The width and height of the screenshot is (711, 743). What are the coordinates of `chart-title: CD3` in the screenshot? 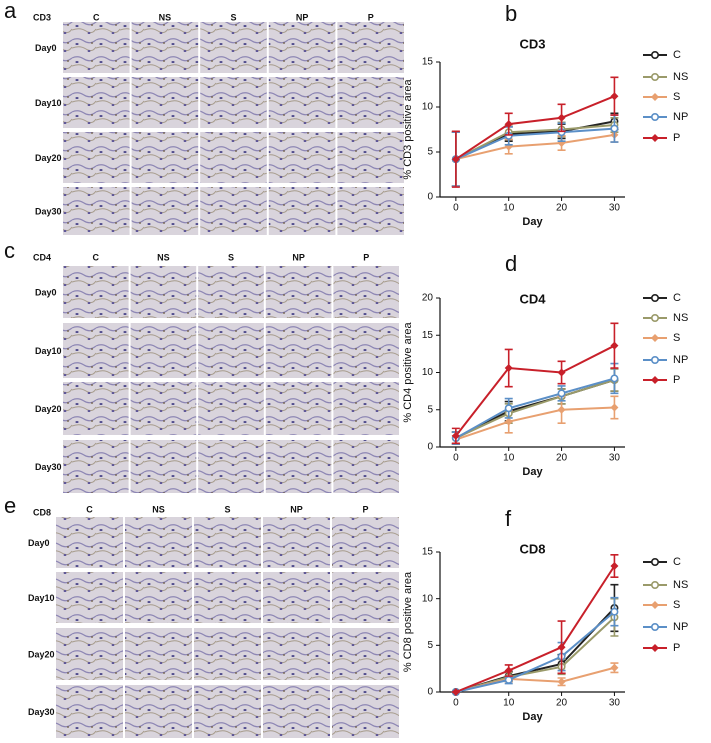 It's located at (532, 43).